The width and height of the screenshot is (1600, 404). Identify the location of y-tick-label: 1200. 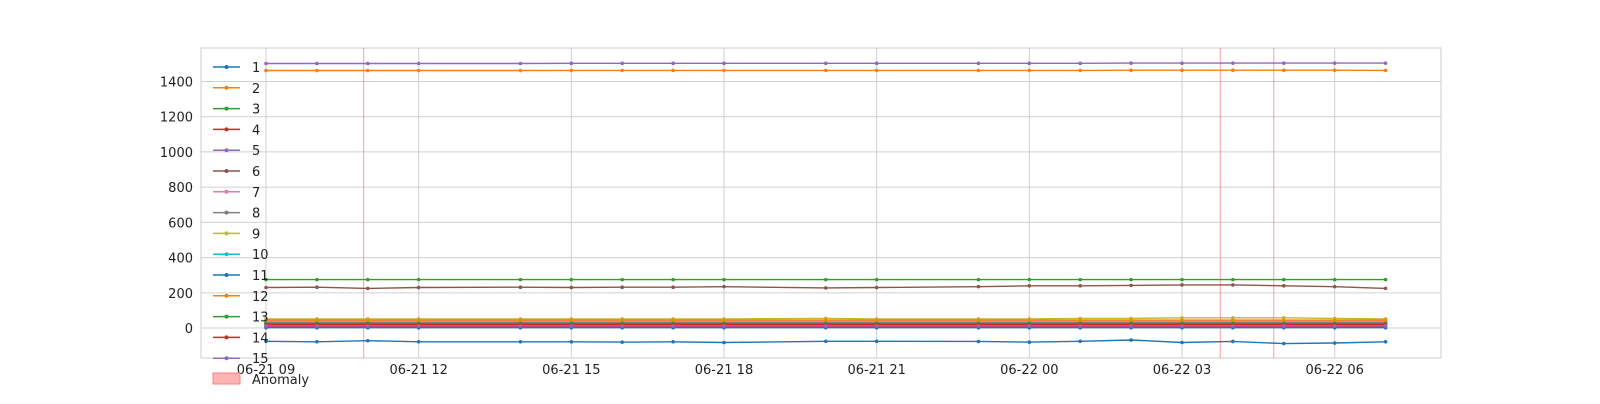
(176, 118).